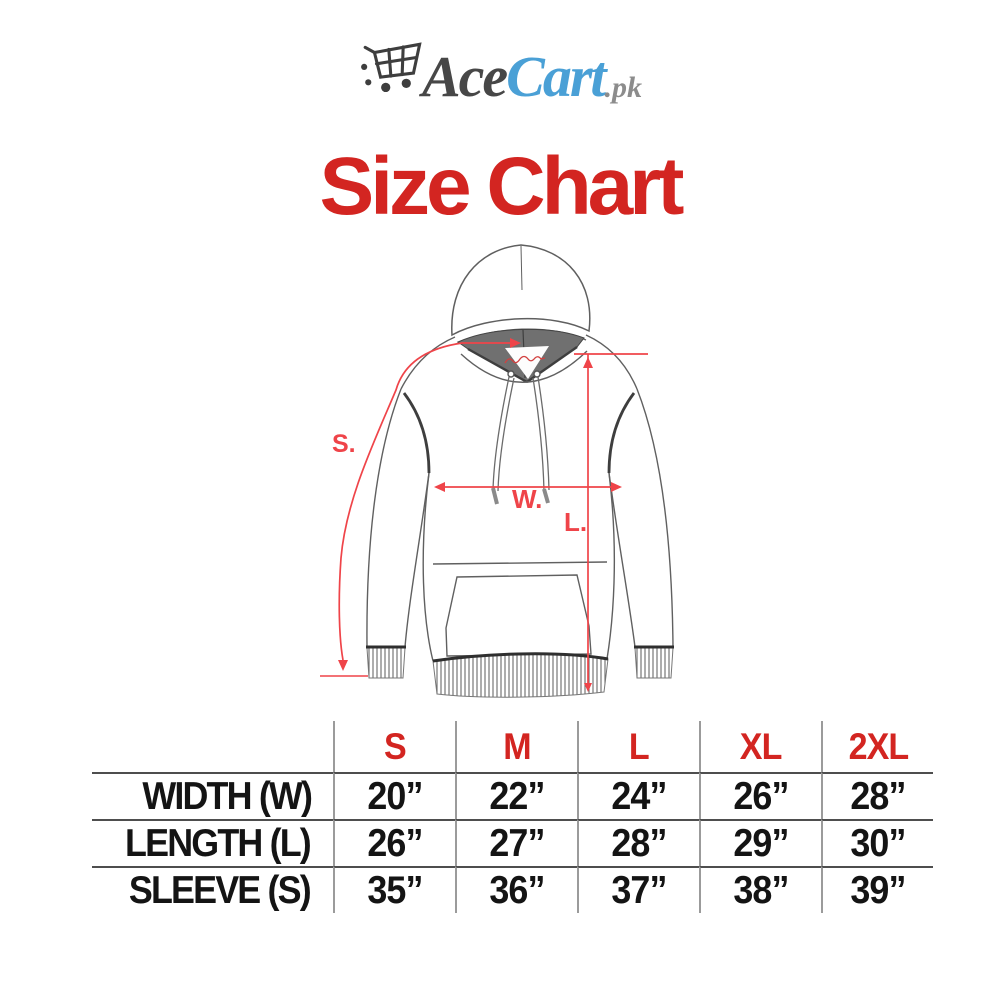 Image resolution: width=1000 pixels, height=1000 pixels. What do you see at coordinates (546, 496) in the screenshot?
I see `drawstring-right-aglet` at bounding box center [546, 496].